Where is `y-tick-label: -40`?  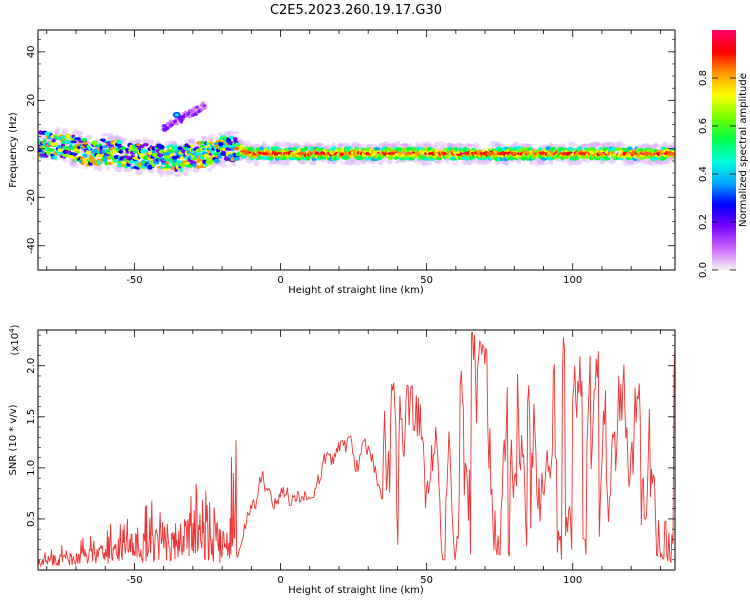
y-tick-label: -40 is located at coordinates (31, 246).